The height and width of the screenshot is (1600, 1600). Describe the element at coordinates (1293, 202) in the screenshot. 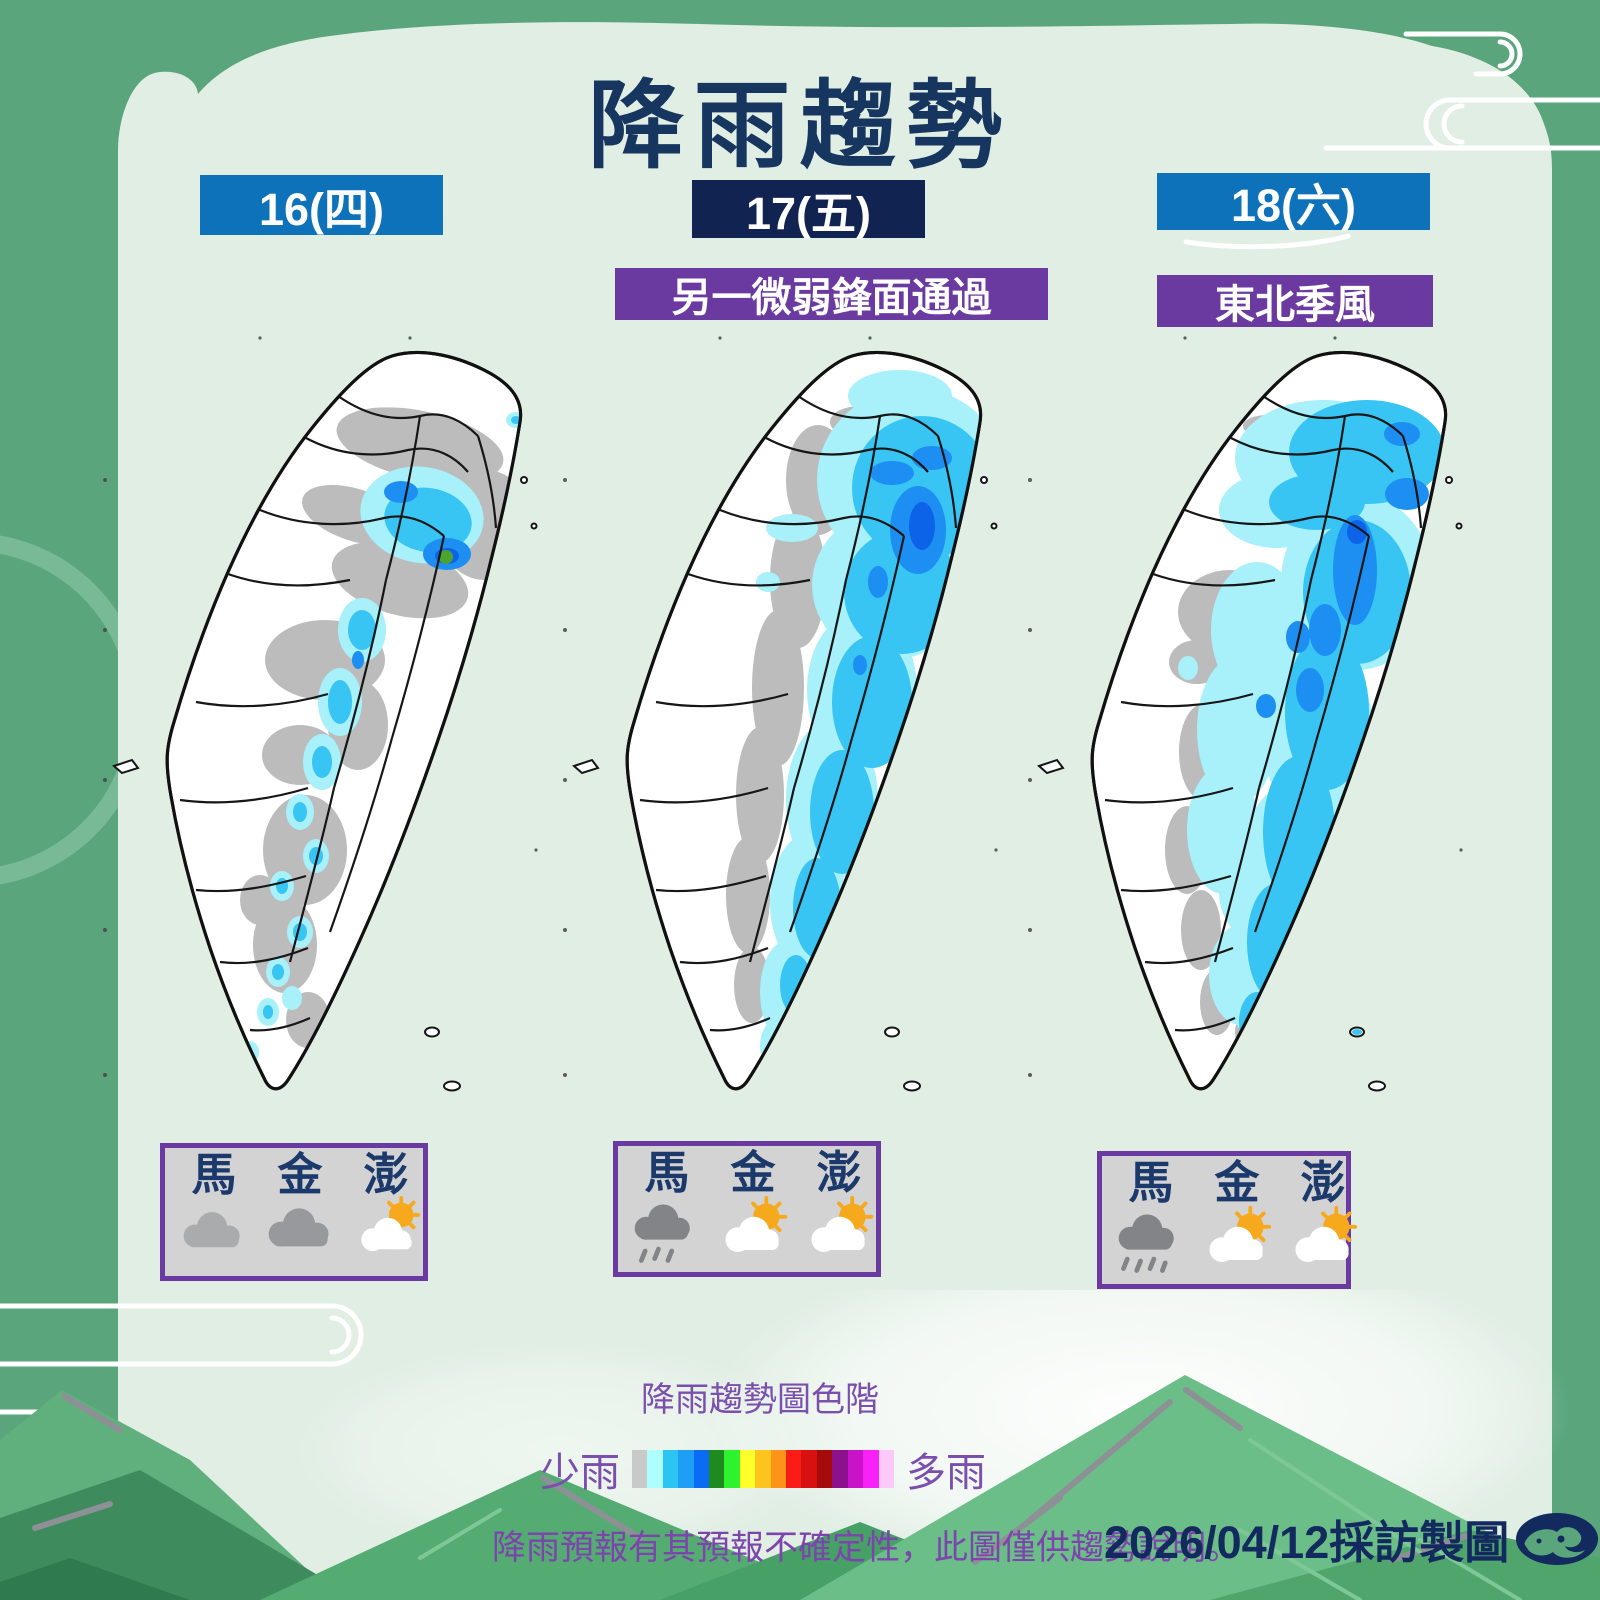

I see `day-tag-18: 18(六)` at that location.